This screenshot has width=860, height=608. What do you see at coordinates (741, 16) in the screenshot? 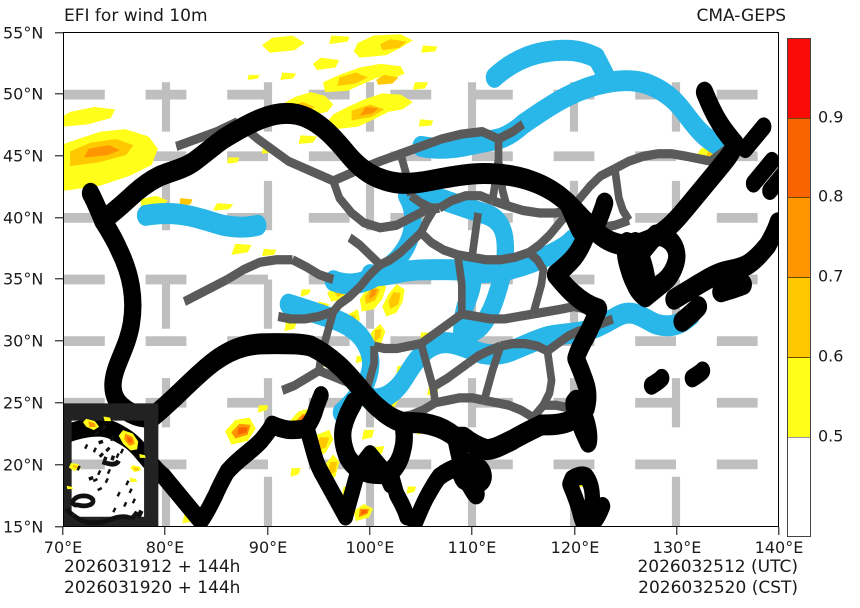
I see `model-label: CMA-GEPS` at bounding box center [741, 16].